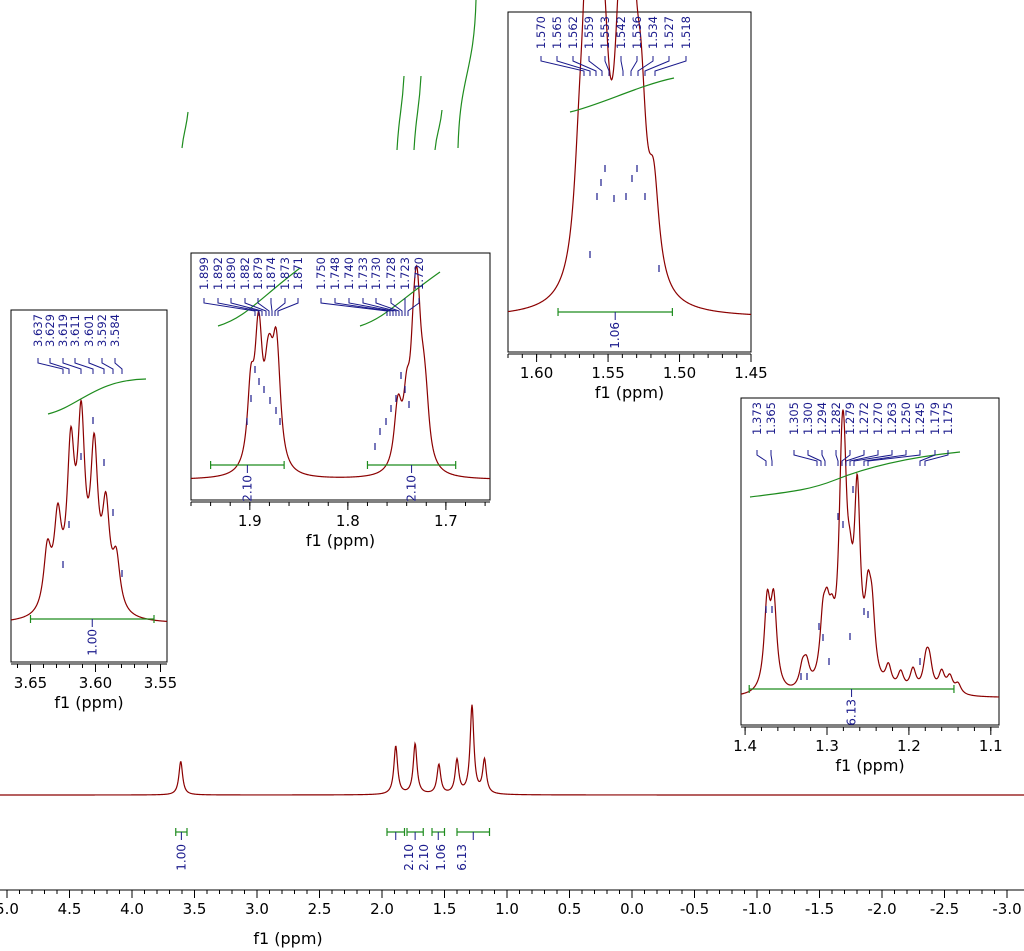 The width and height of the screenshot is (1024, 951). What do you see at coordinates (218, 273) in the screenshot?
I see `peak-label: 1.892` at bounding box center [218, 273].